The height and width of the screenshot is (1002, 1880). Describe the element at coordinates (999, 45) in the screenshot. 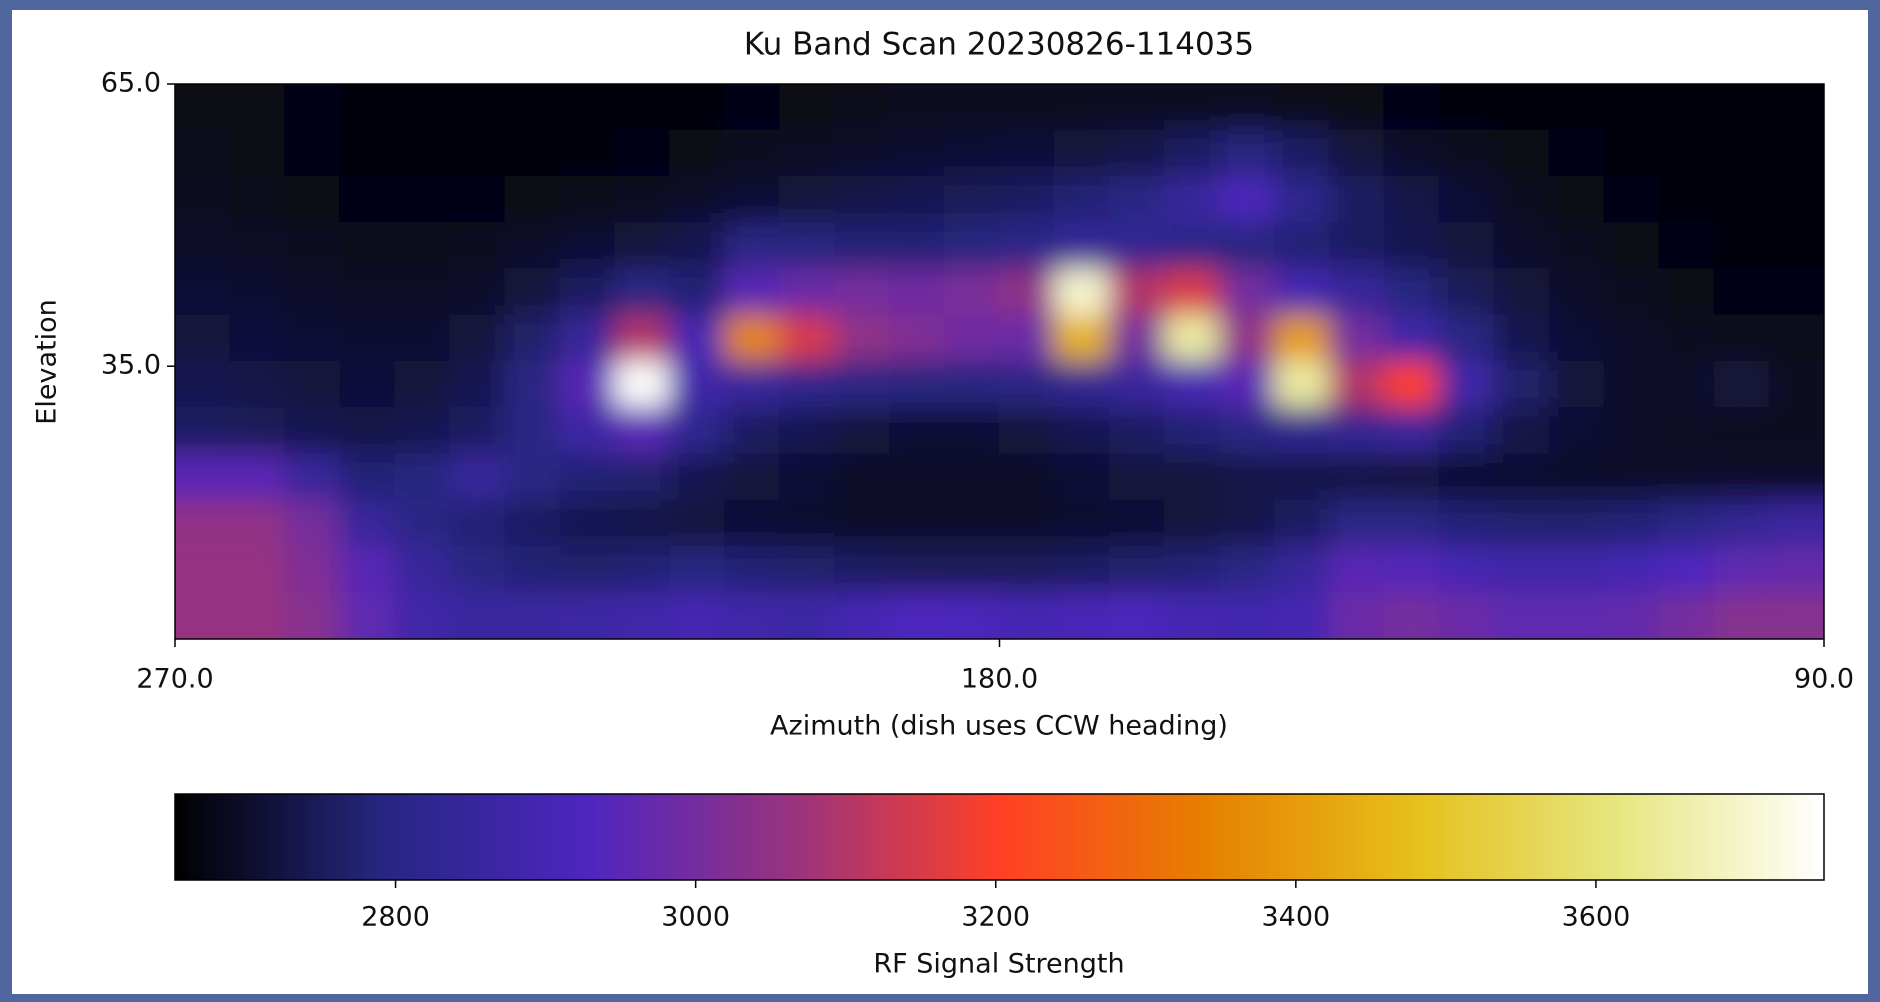

I see `chart-title: Ku Band Scan 20230826-114035` at that location.